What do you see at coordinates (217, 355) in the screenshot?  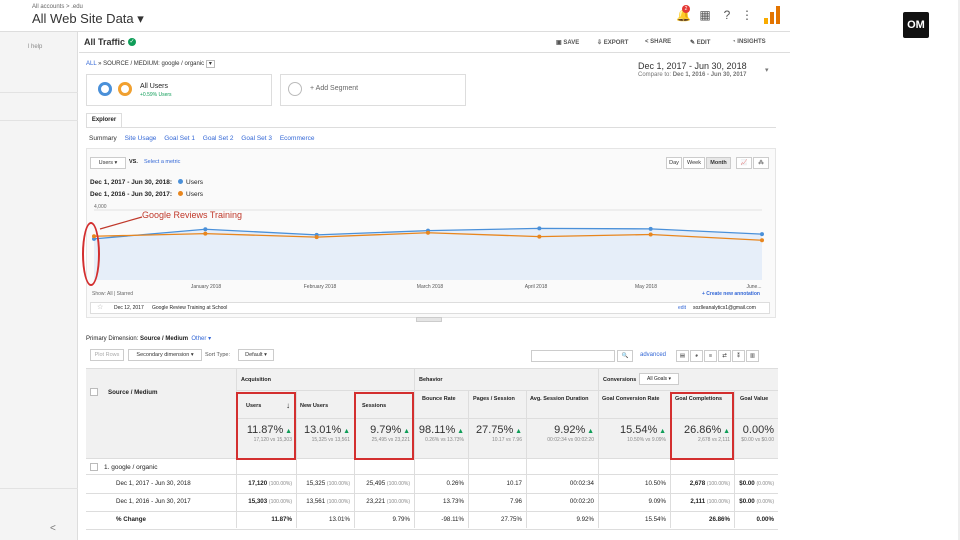 I see `sort-type-label: Sort Type:` at bounding box center [217, 355].